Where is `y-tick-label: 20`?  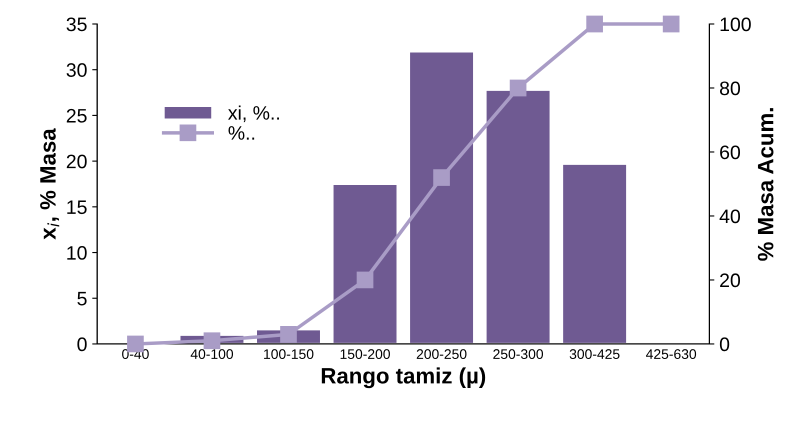 y-tick-label: 20 is located at coordinates (76, 161).